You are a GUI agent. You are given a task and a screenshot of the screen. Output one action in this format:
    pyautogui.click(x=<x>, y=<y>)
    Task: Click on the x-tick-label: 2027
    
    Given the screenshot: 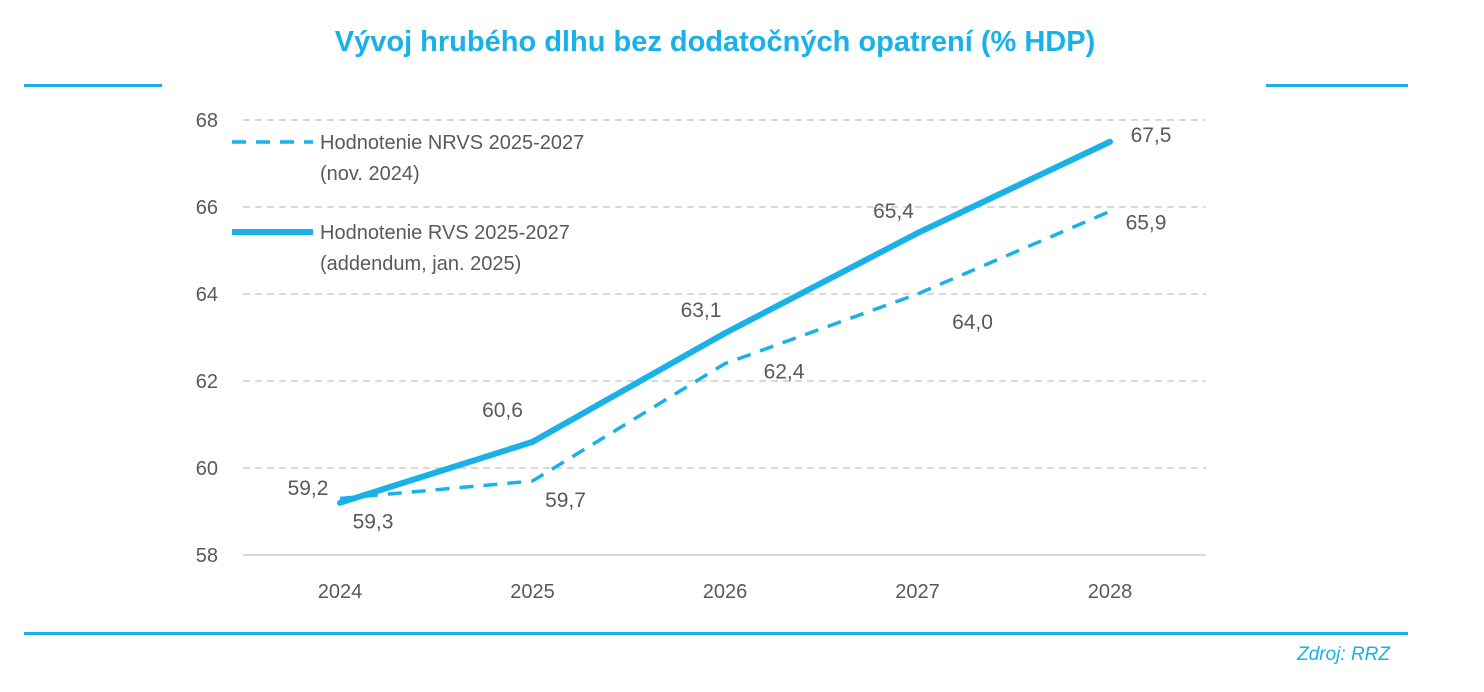 What is the action you would take?
    pyautogui.click(x=917, y=592)
    